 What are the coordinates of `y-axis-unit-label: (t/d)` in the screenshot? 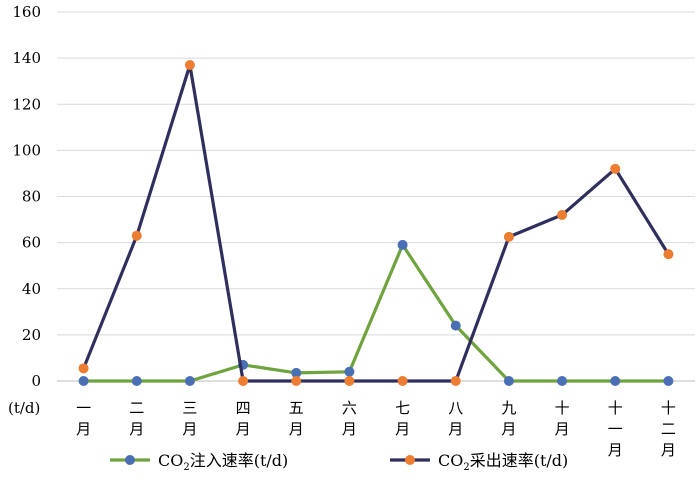 It's located at (24, 408).